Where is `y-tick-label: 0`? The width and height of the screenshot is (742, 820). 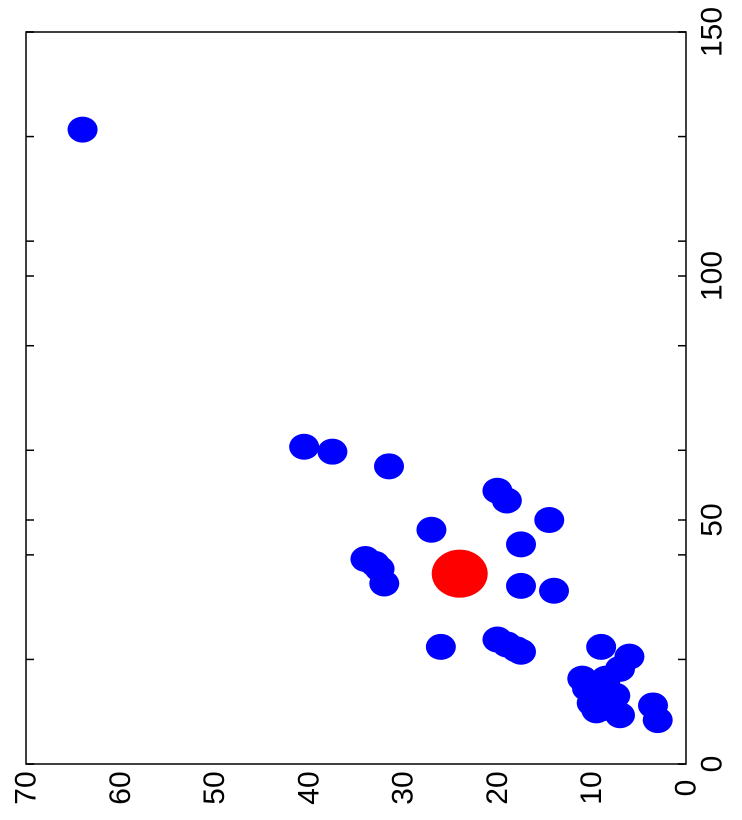 y-tick-label: 0 is located at coordinates (712, 764).